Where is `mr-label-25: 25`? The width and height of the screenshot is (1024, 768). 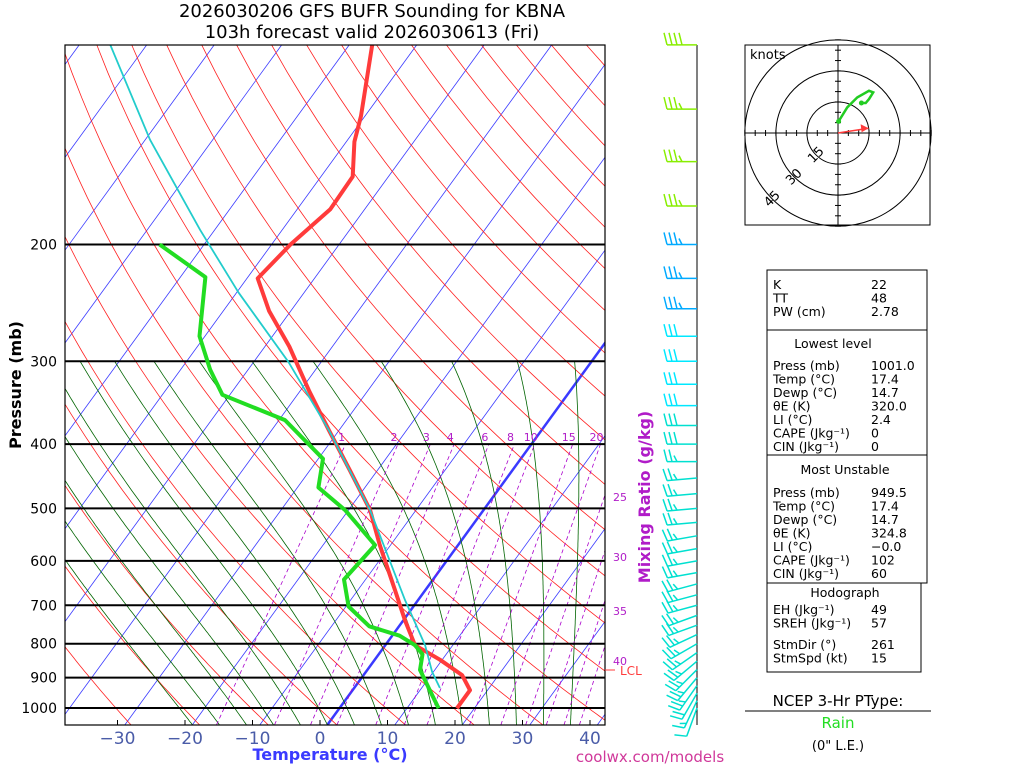 mr-label-25: 25 is located at coordinates (620, 497).